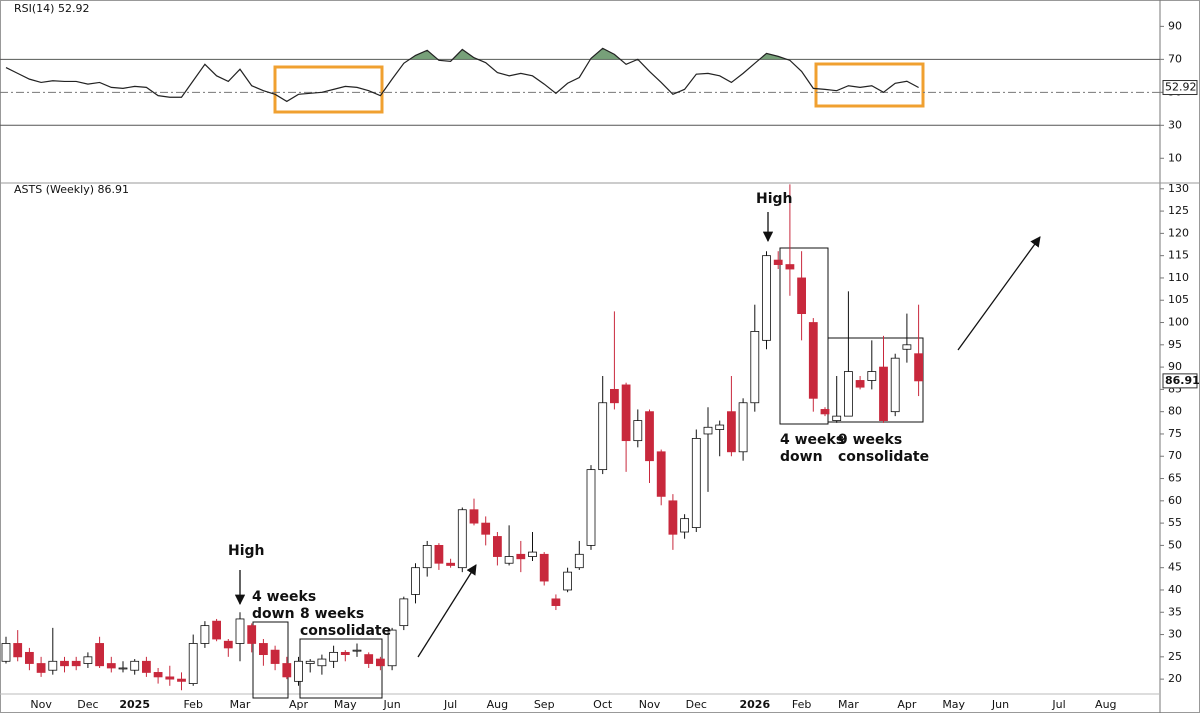 Image resolution: width=1200 pixels, height=713 pixels. I want to click on price-title: ASTS (Weekly) 86.91, so click(71, 189).